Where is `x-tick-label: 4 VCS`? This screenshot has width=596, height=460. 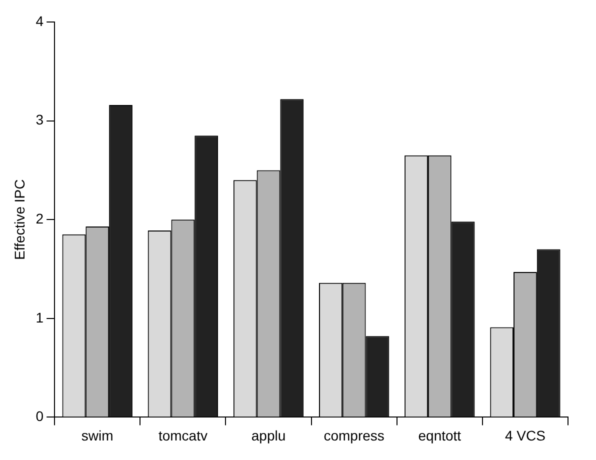
x-tick-label: 4 VCS is located at coordinates (525, 435).